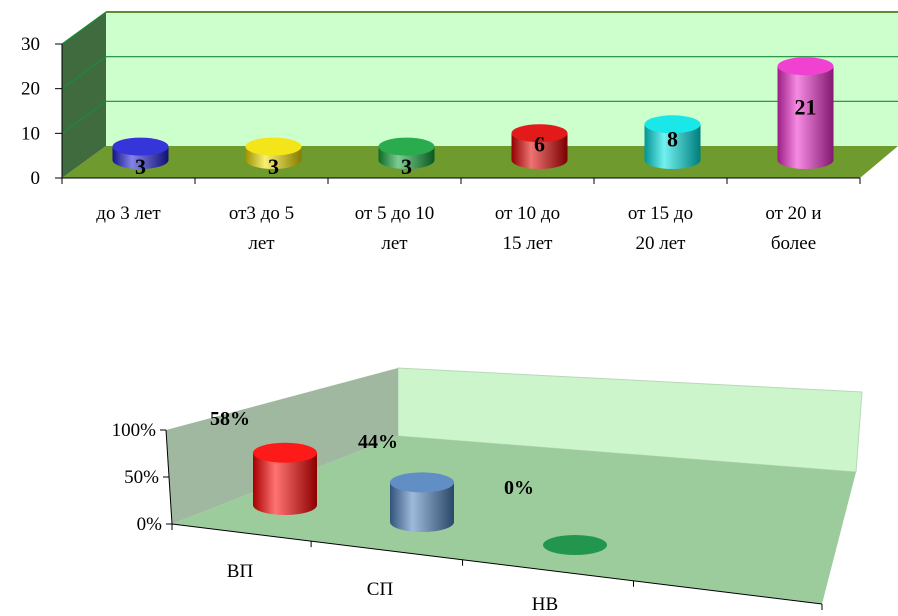 This screenshot has height=616, width=898. Describe the element at coordinates (793, 243) in the screenshot. I see `chart1-category-label: более` at that location.